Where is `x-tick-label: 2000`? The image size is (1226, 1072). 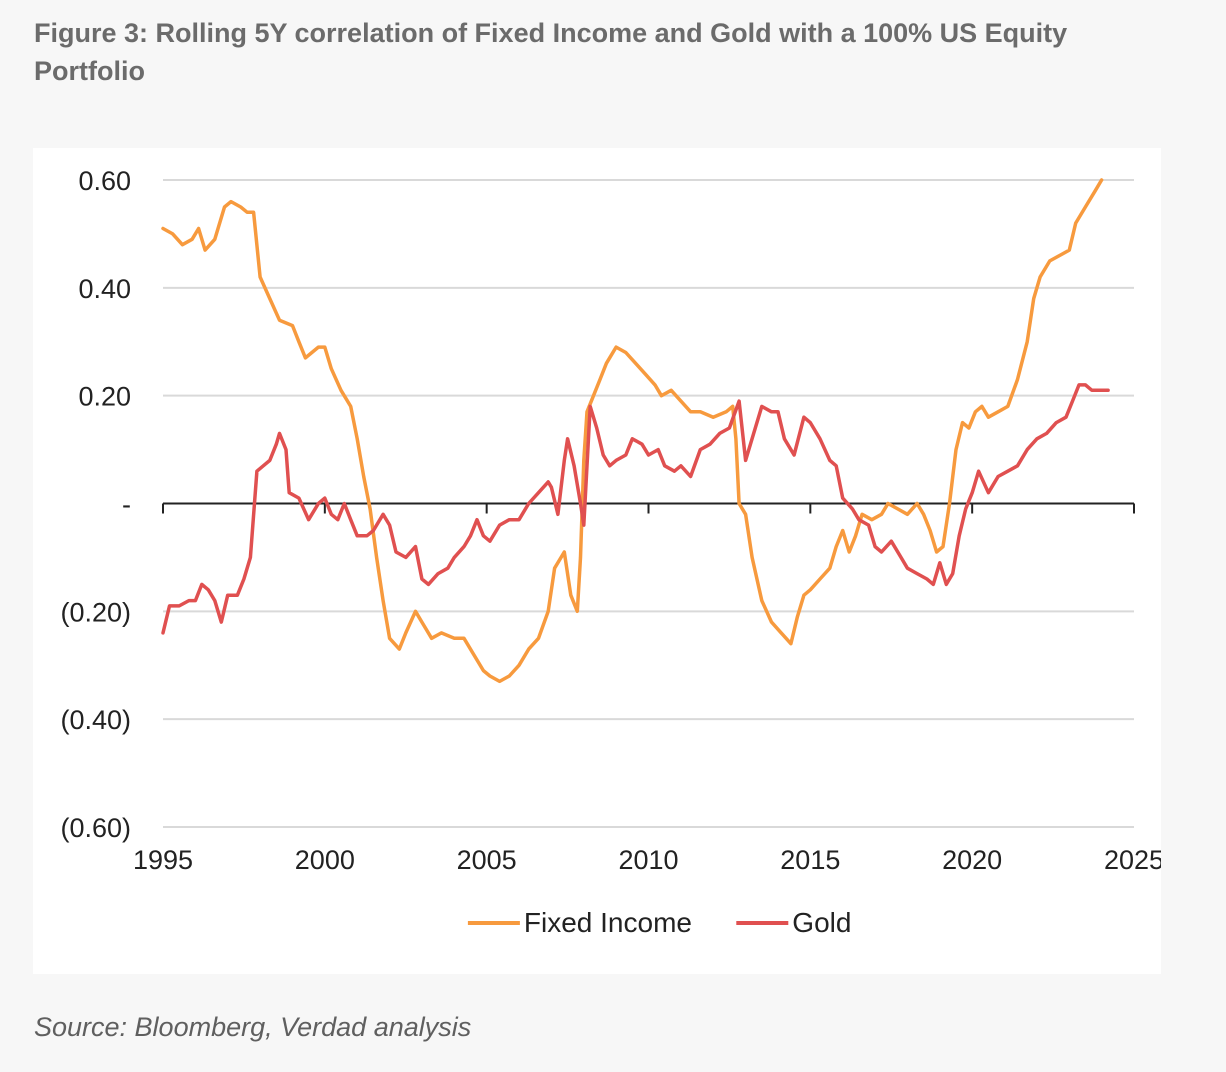
x-tick-label: 2000 is located at coordinates (325, 860).